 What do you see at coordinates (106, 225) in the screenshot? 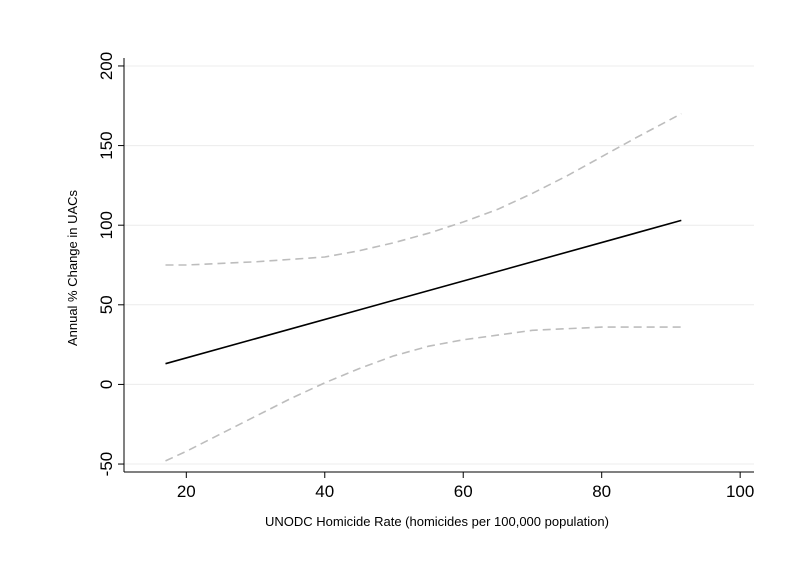
I see `y-tick-label-100: 100` at bounding box center [106, 225].